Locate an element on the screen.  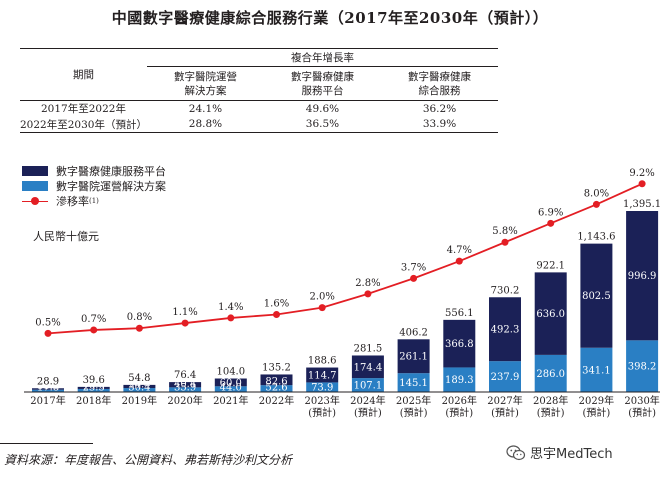
data-label-hospital: 73.9 is located at coordinates (322, 388).